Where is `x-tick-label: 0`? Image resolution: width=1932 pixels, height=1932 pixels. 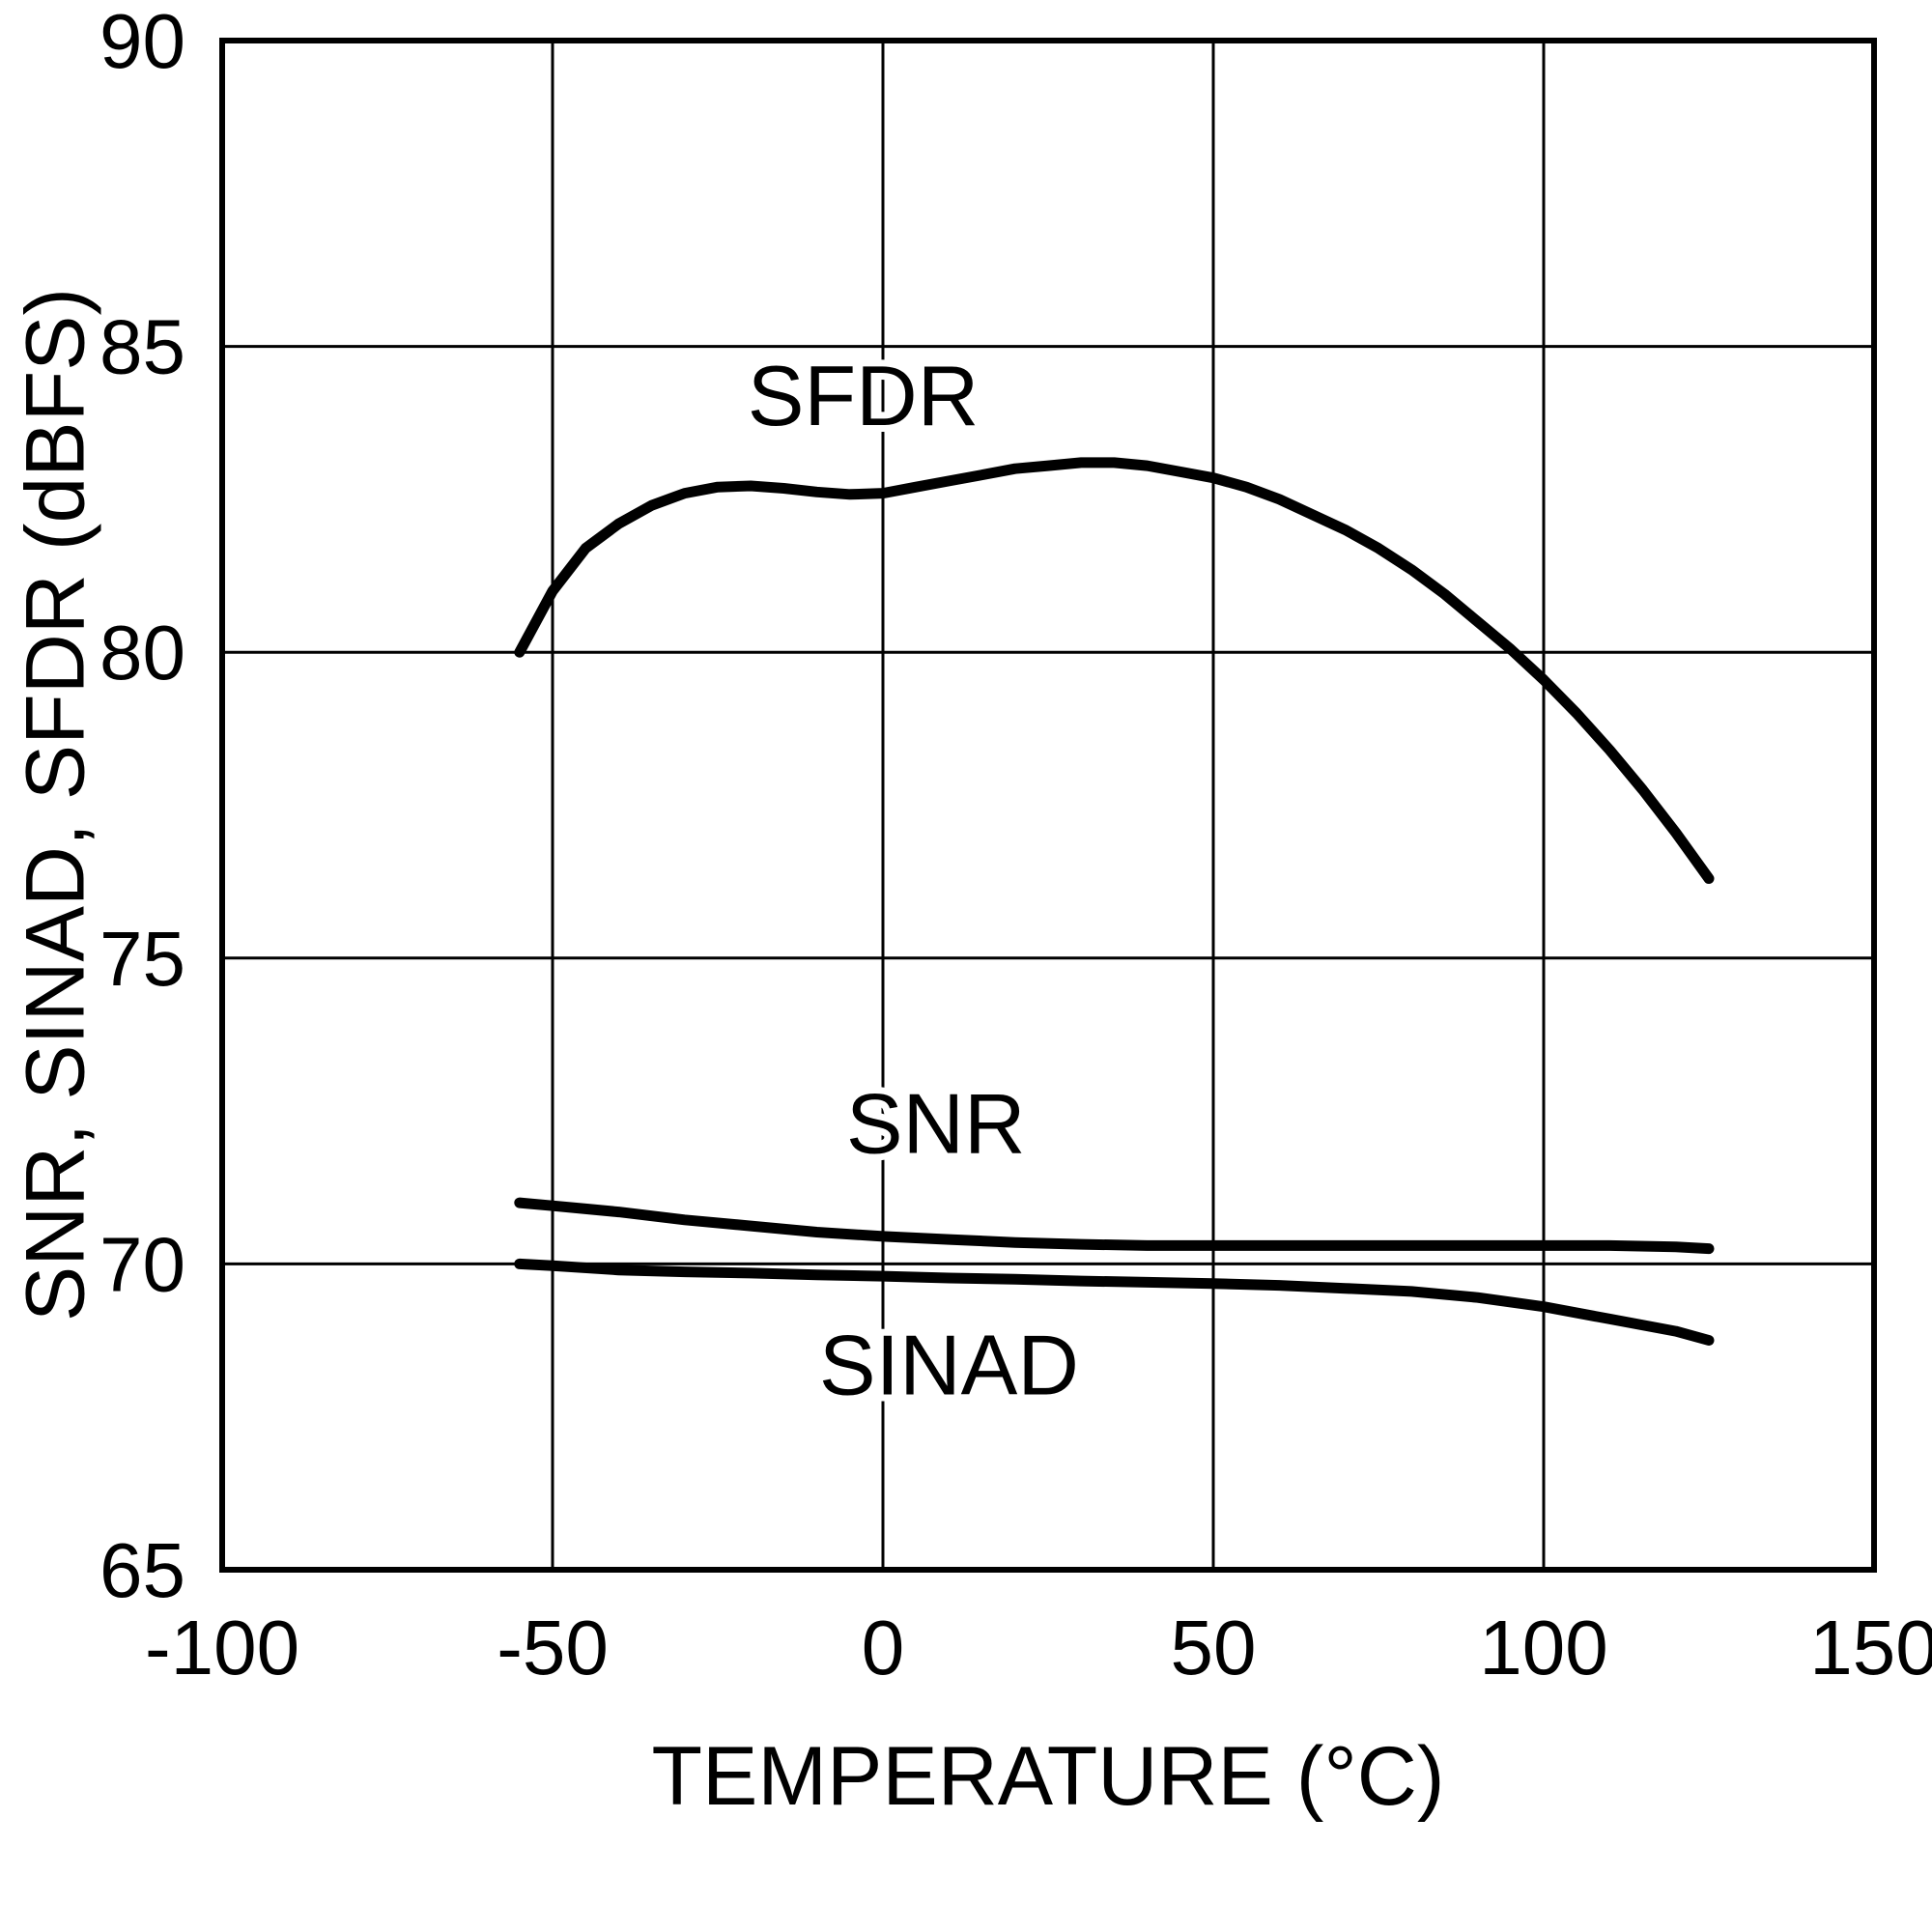
x-tick-label: 0 is located at coordinates (883, 1647).